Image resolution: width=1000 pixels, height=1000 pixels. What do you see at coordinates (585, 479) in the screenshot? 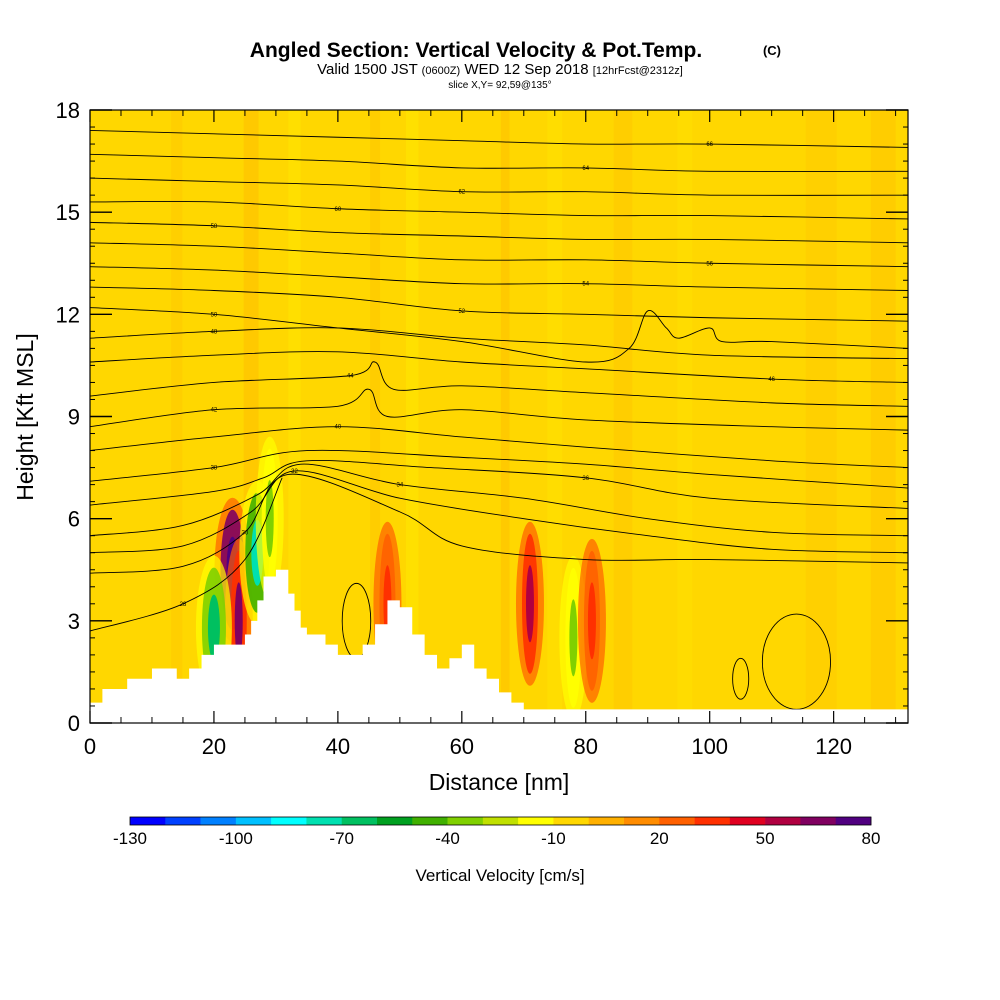
I see `contour-label: 36` at bounding box center [585, 479].